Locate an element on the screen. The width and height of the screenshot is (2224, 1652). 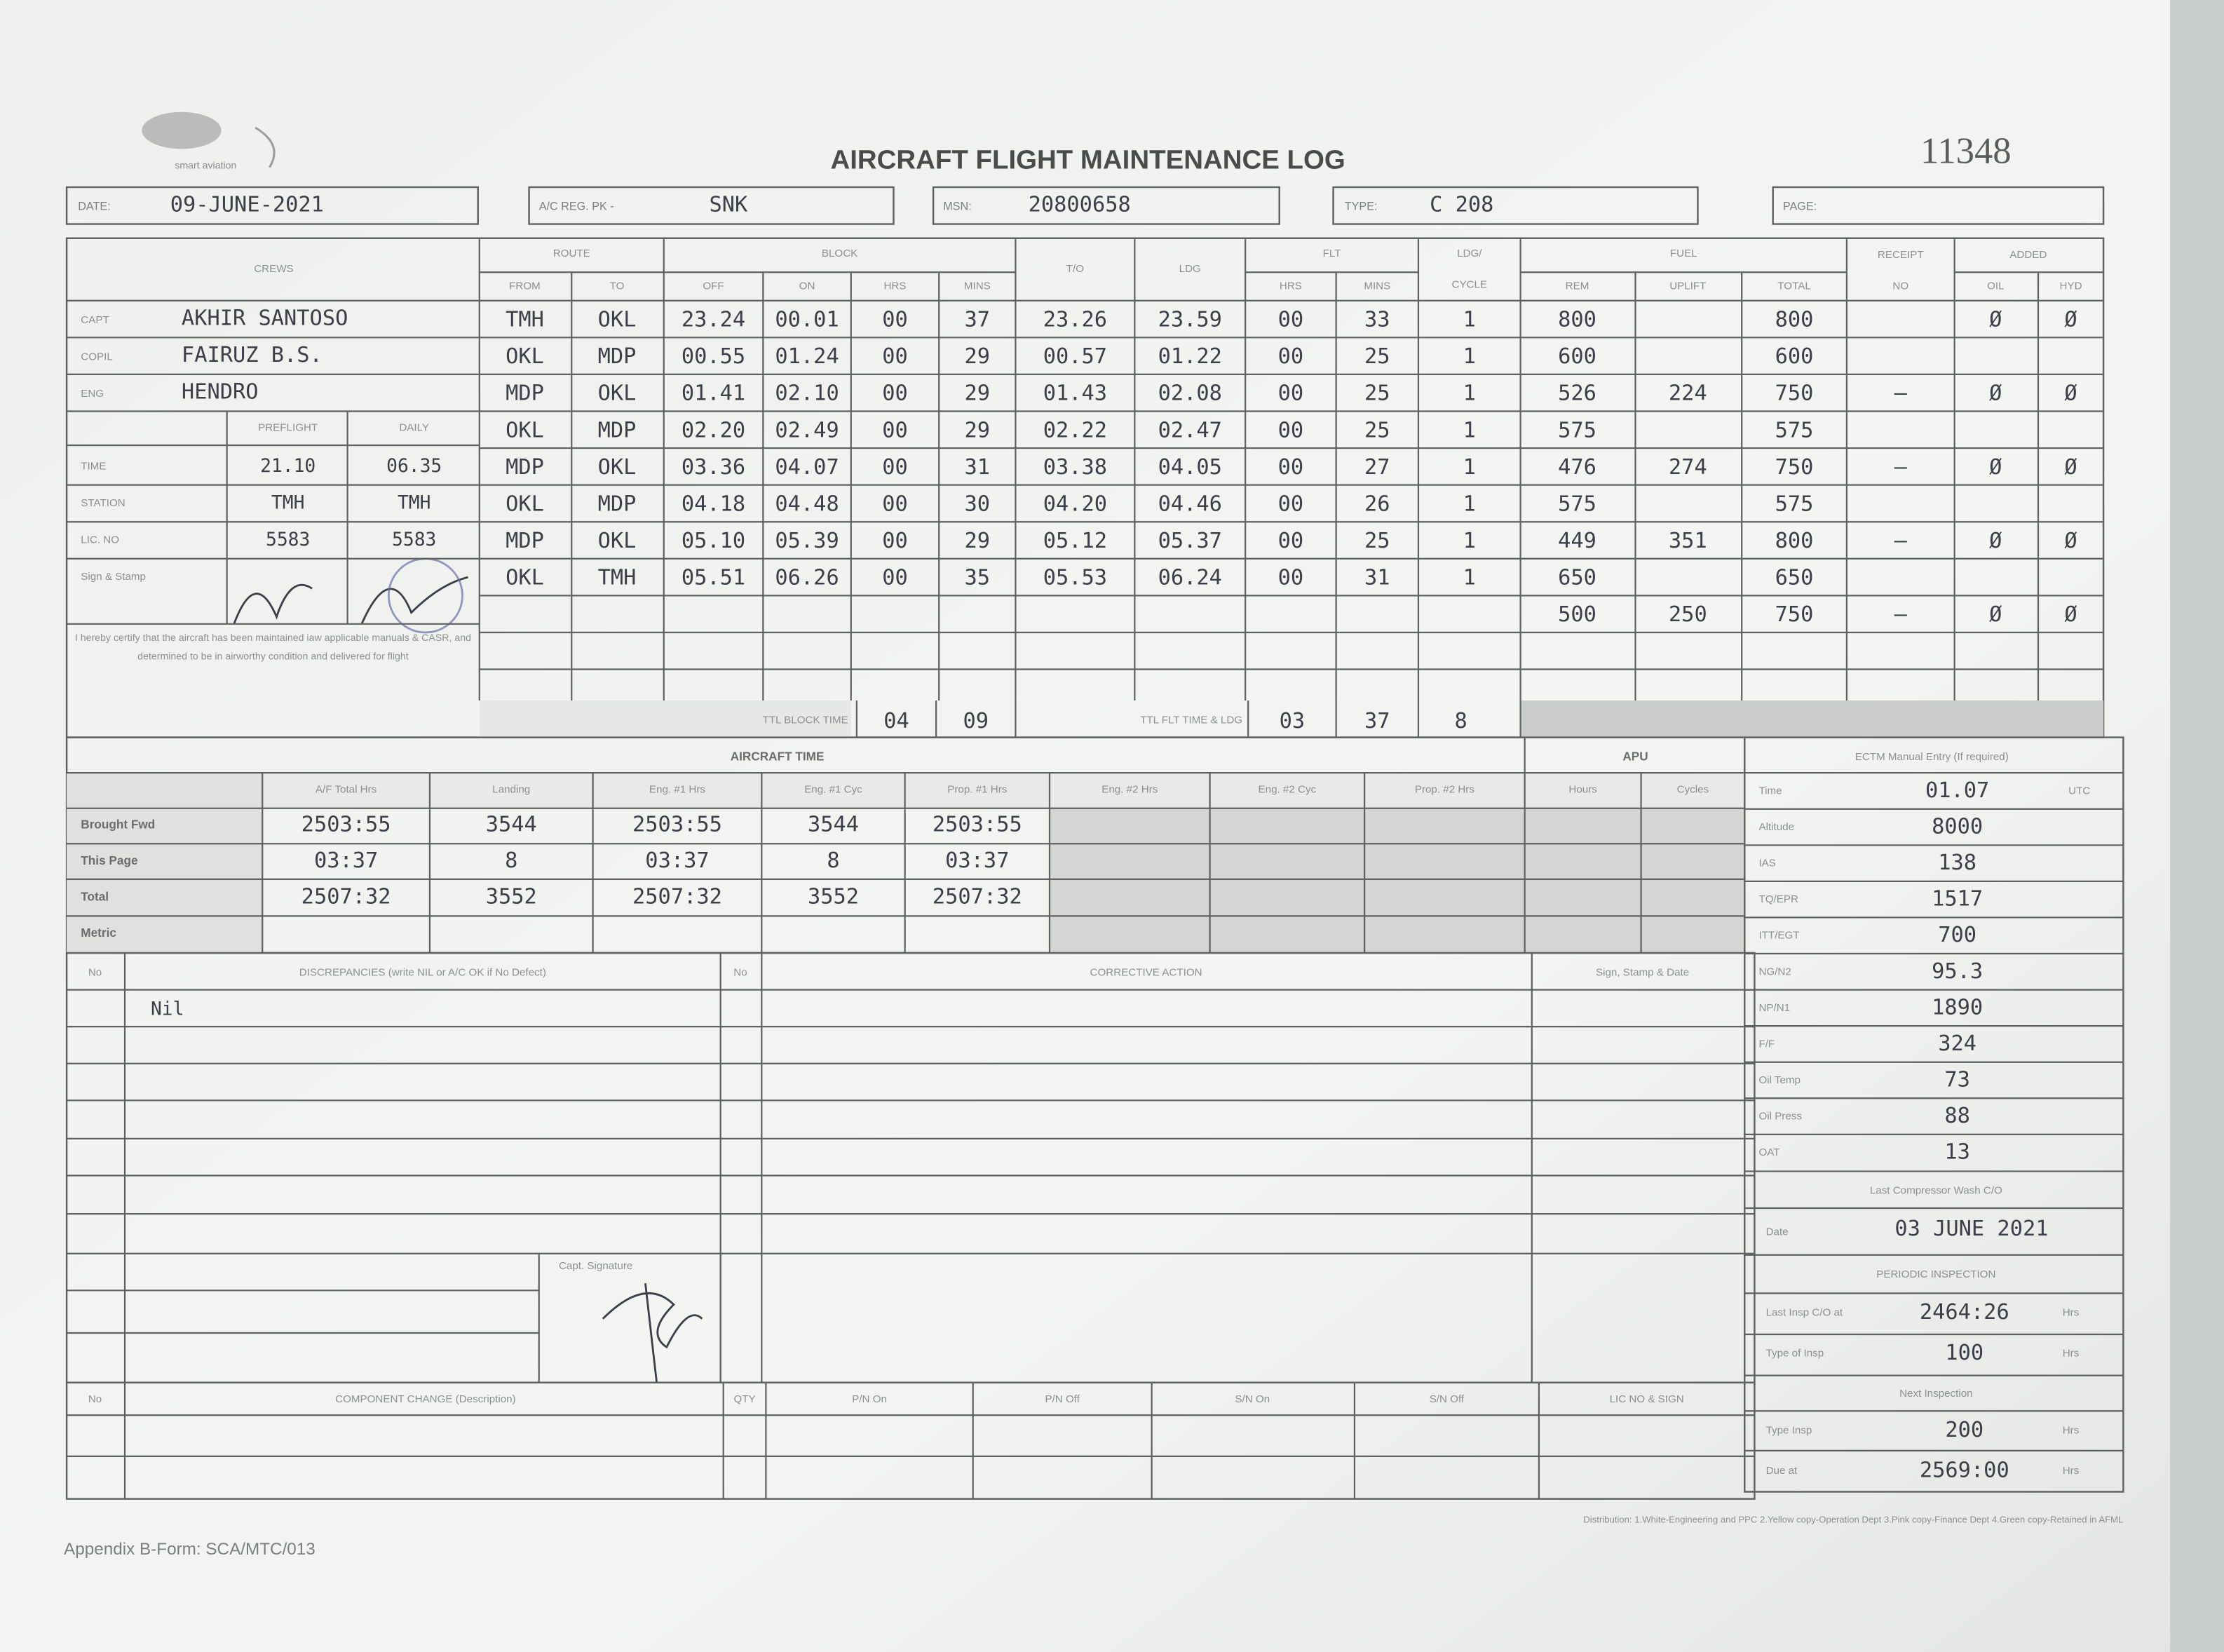
log-cell: 351 is located at coordinates (1688, 541).